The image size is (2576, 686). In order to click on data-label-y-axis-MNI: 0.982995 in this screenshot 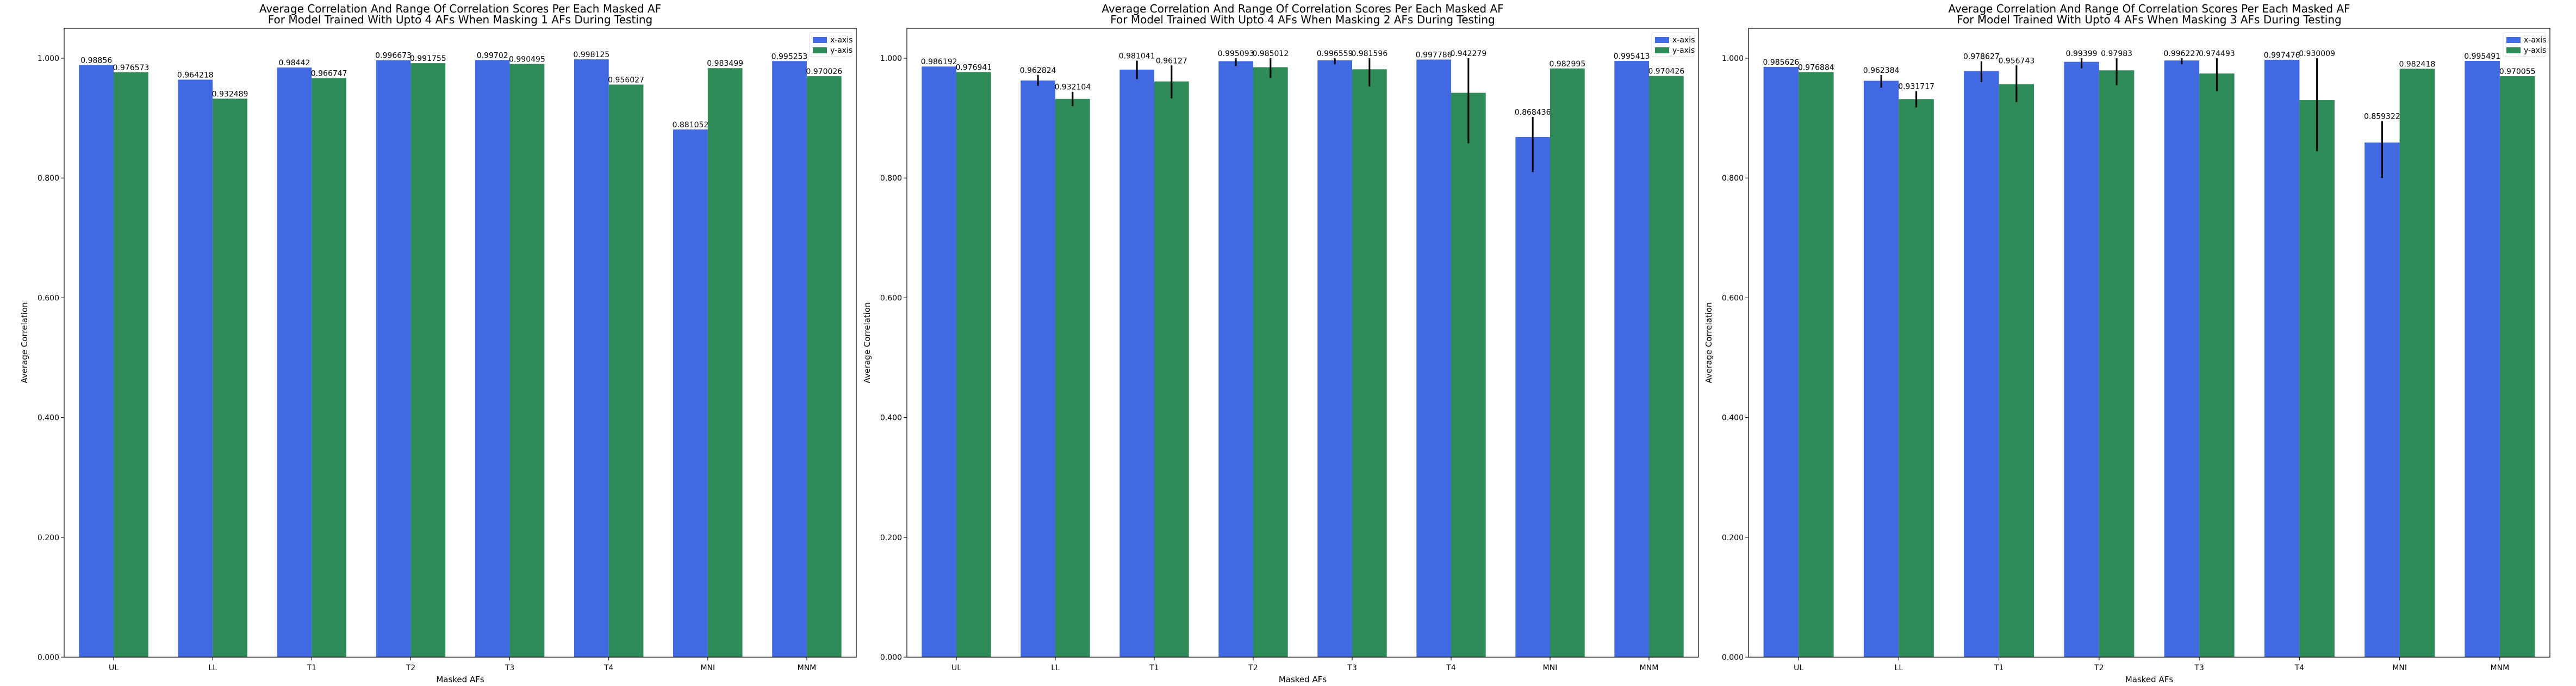, I will do `click(1567, 64)`.